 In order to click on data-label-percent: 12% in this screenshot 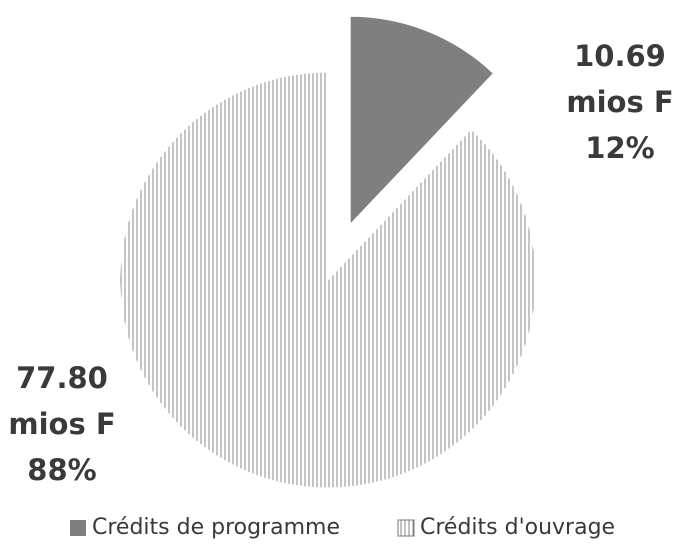, I will do `click(619, 148)`.